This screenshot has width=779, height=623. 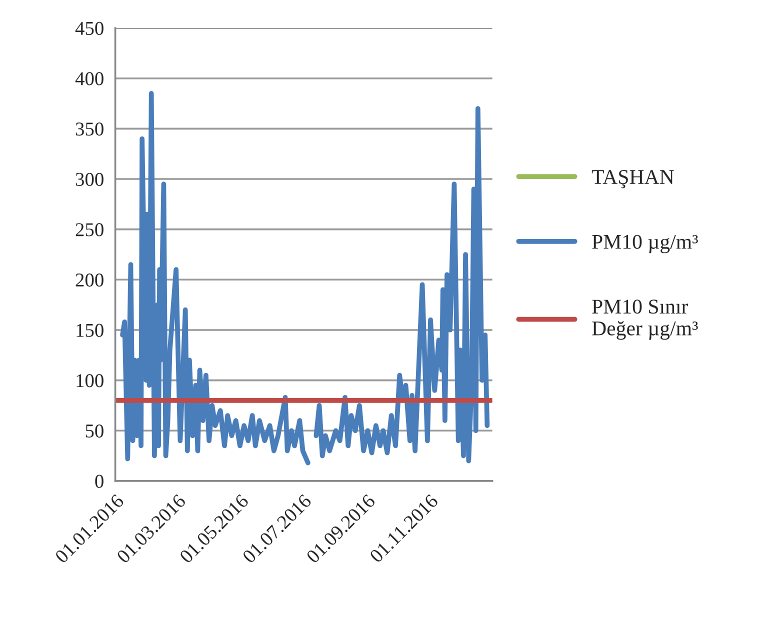 What do you see at coordinates (90, 330) in the screenshot?
I see `y-tick-label: 150` at bounding box center [90, 330].